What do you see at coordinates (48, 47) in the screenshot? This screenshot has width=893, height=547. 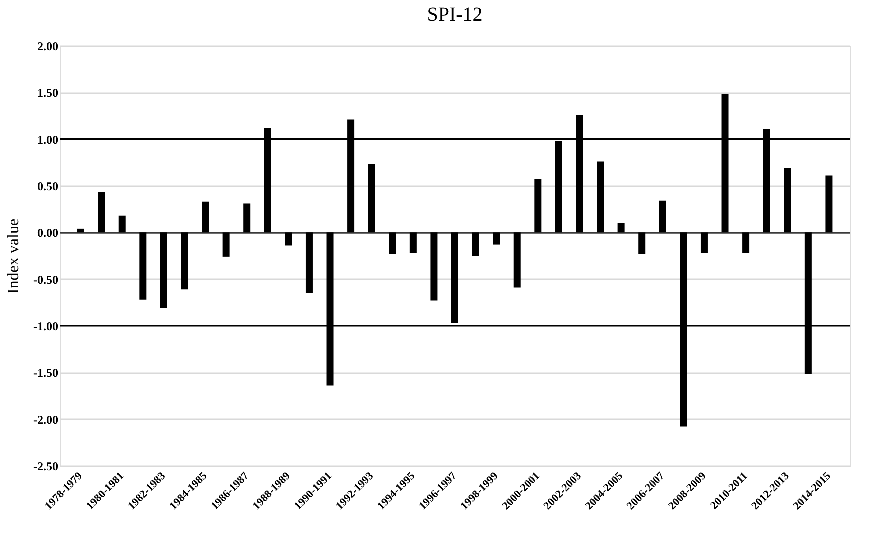 I see `y-tick-label: 2.00` at bounding box center [48, 47].